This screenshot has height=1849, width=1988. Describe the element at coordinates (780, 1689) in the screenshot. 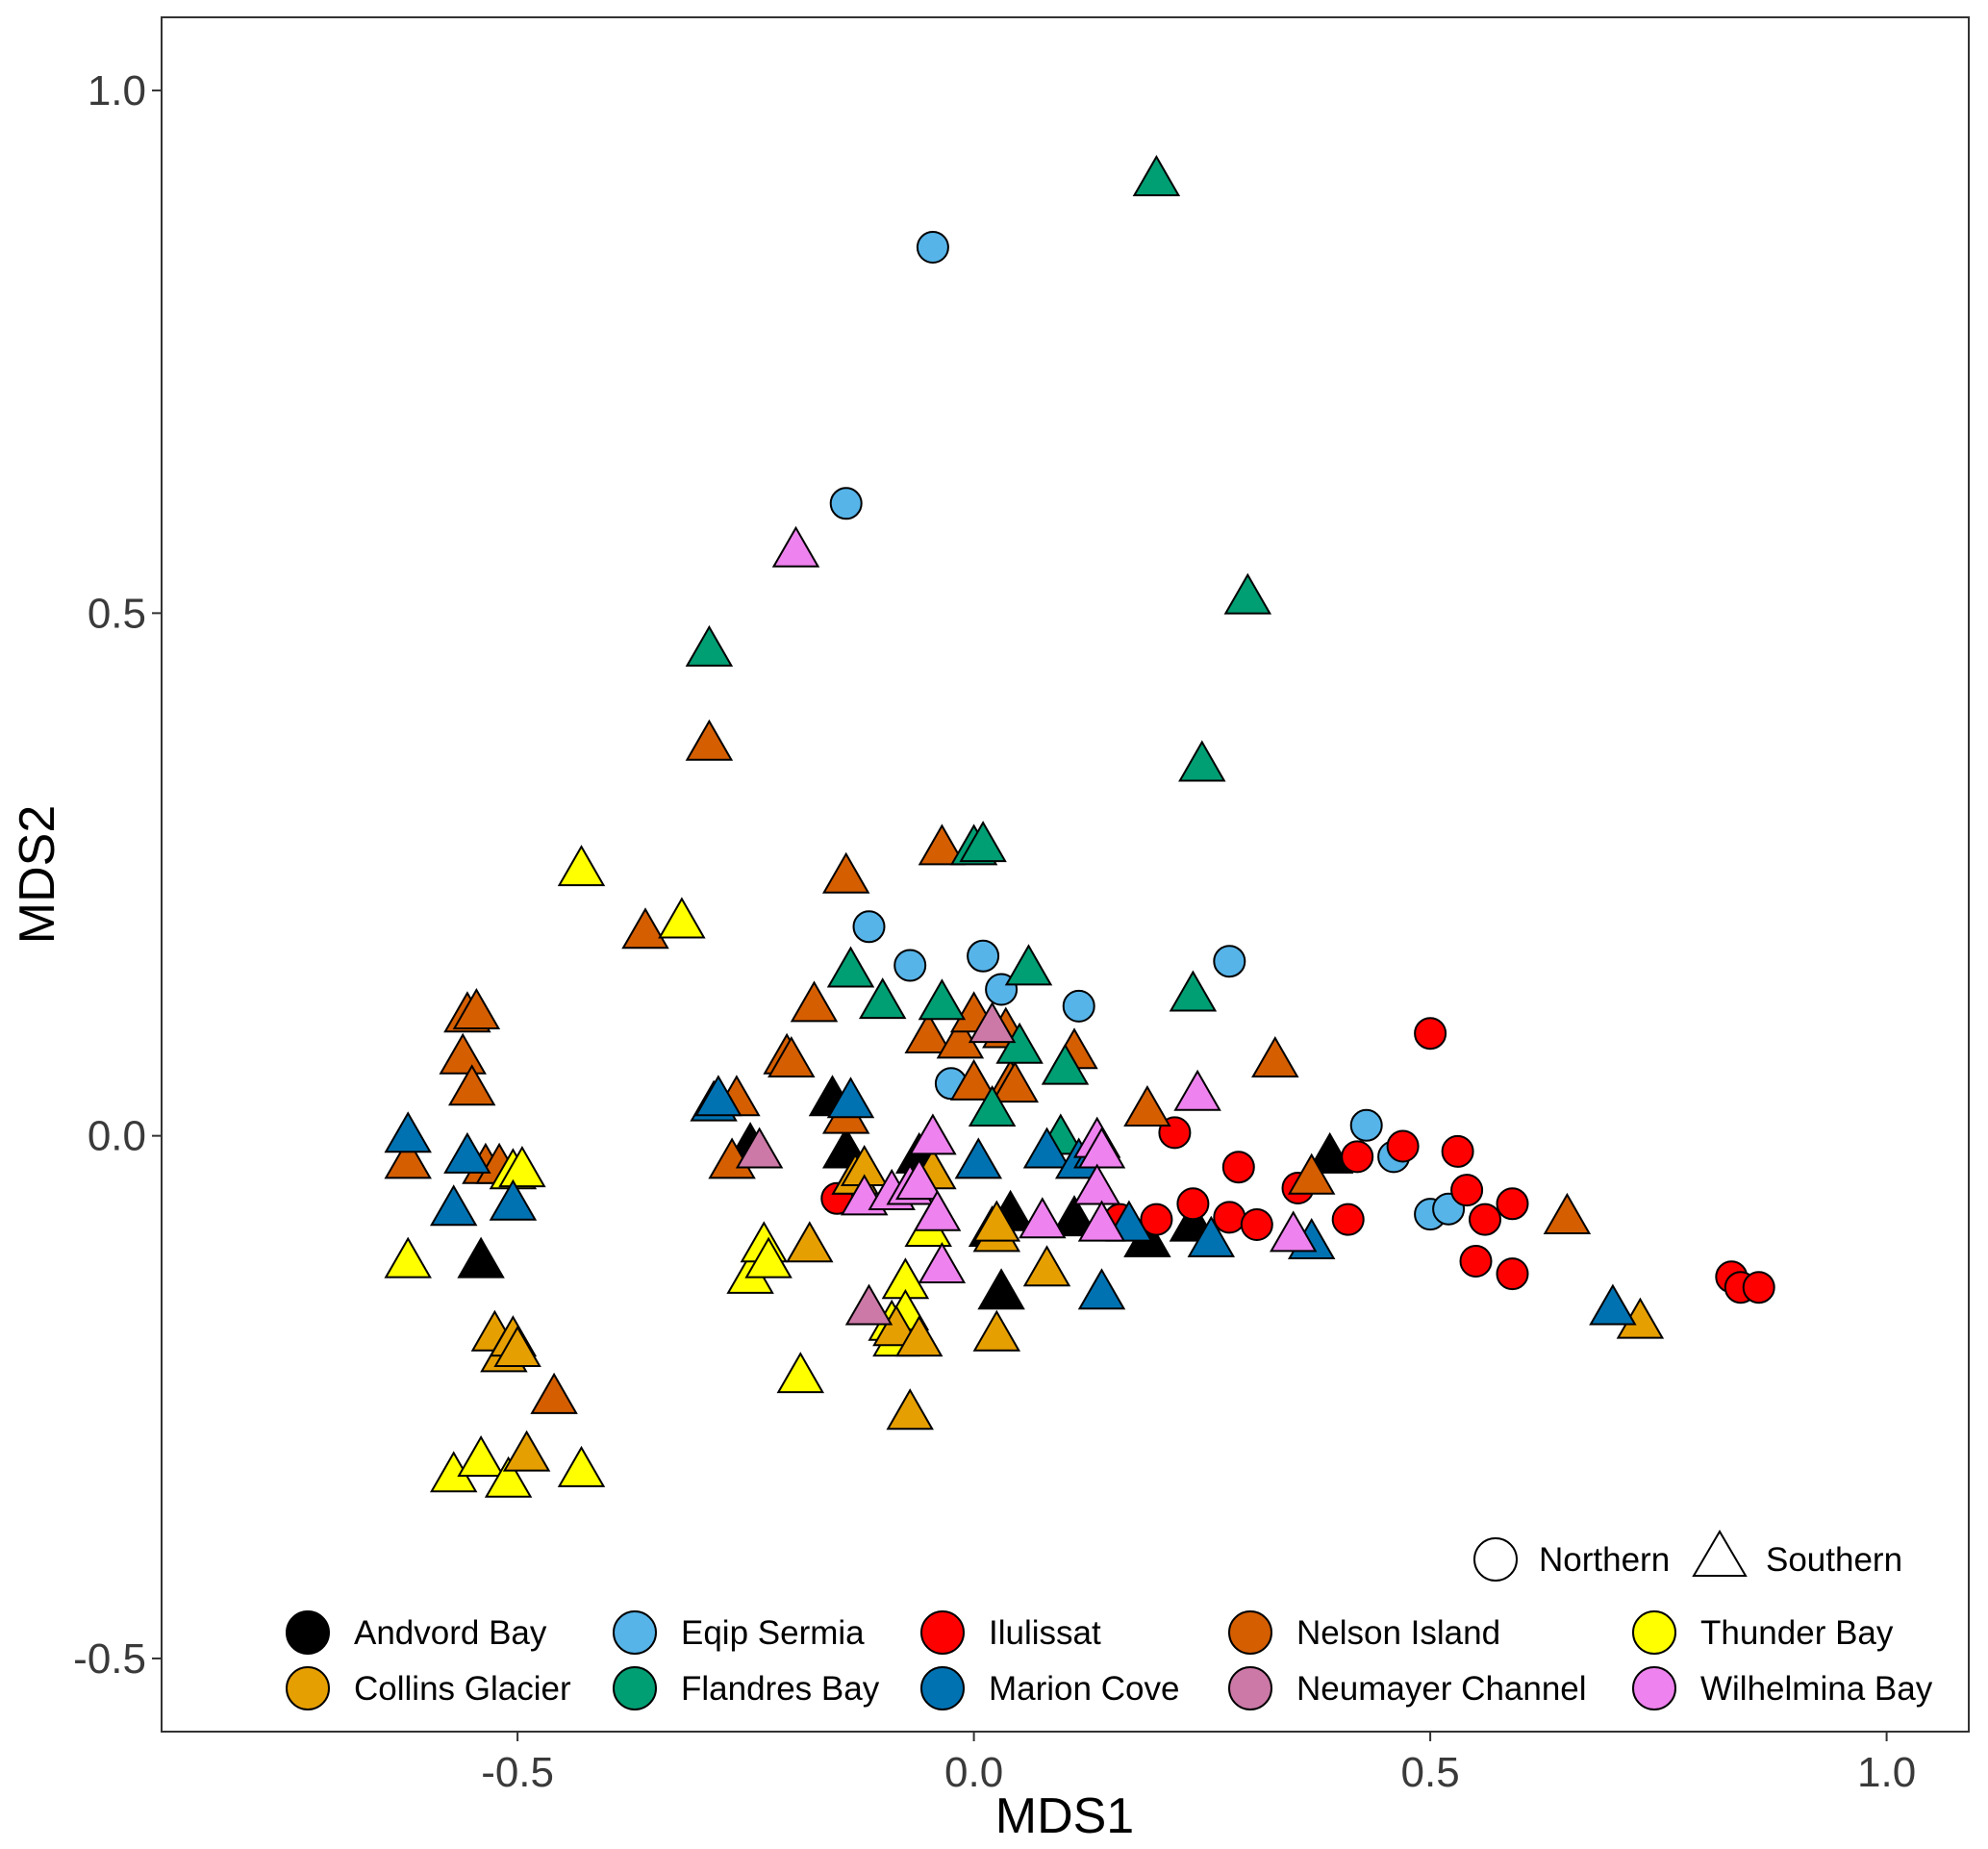

I see `legend-label-flandres-bay: Flandres Bay` at that location.